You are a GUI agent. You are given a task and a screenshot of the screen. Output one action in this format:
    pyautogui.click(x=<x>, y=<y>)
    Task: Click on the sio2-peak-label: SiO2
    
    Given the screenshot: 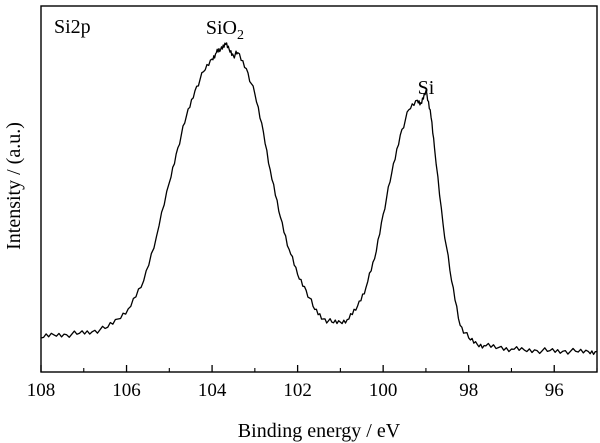 What is the action you would take?
    pyautogui.click(x=225, y=30)
    